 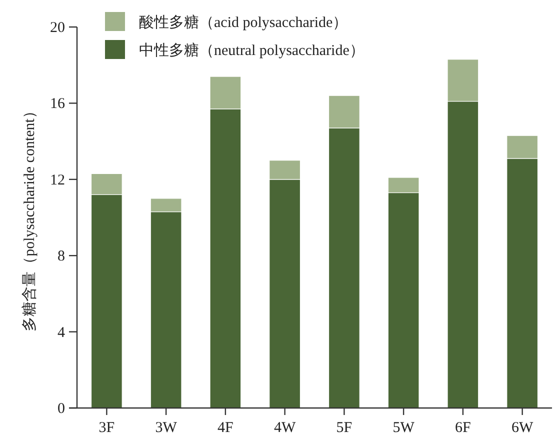 I want to click on x-tick-label: 6W, so click(x=522, y=428).